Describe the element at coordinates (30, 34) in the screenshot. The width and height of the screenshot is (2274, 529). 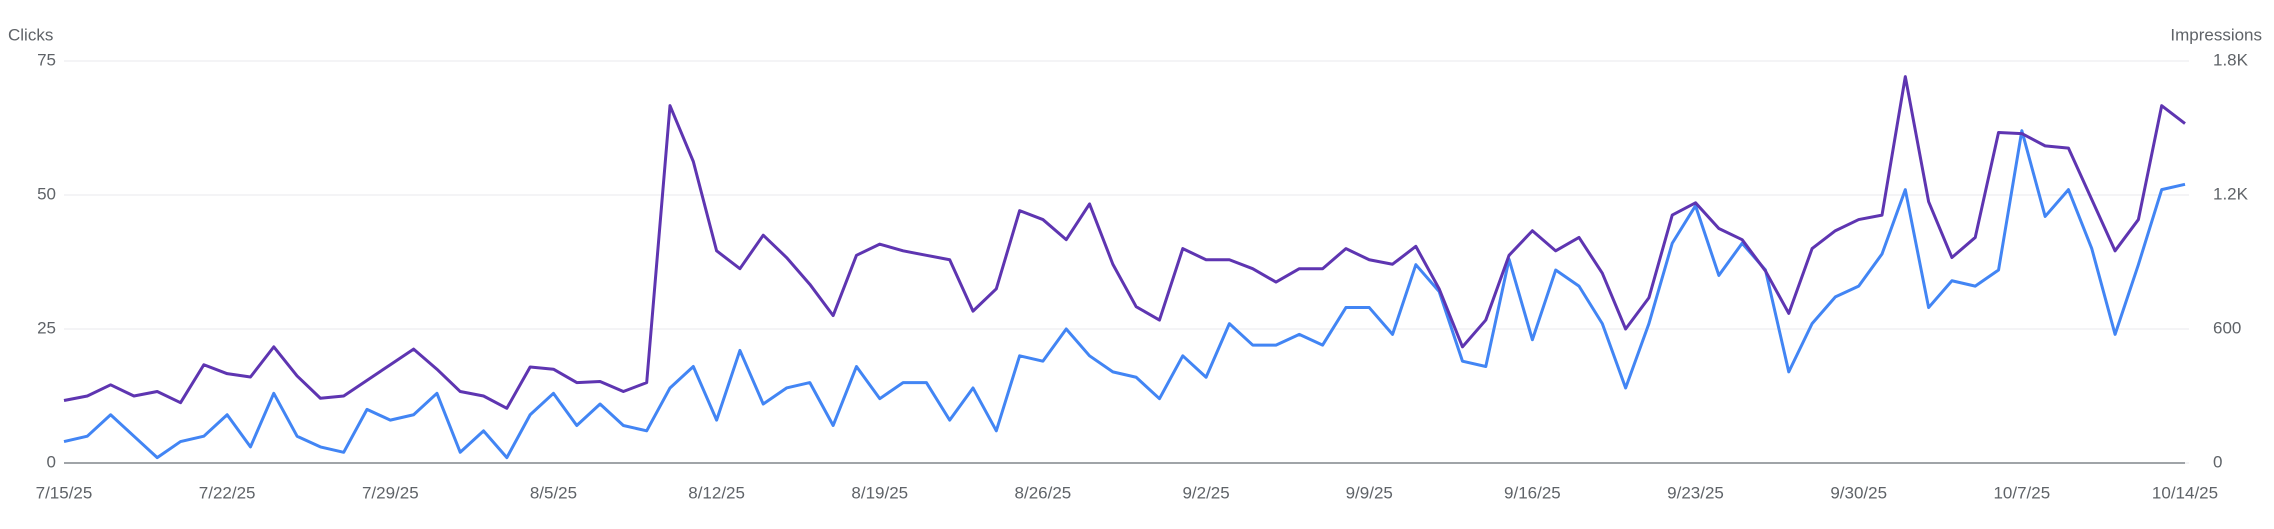
I see `y-axis-title: Clicks` at that location.